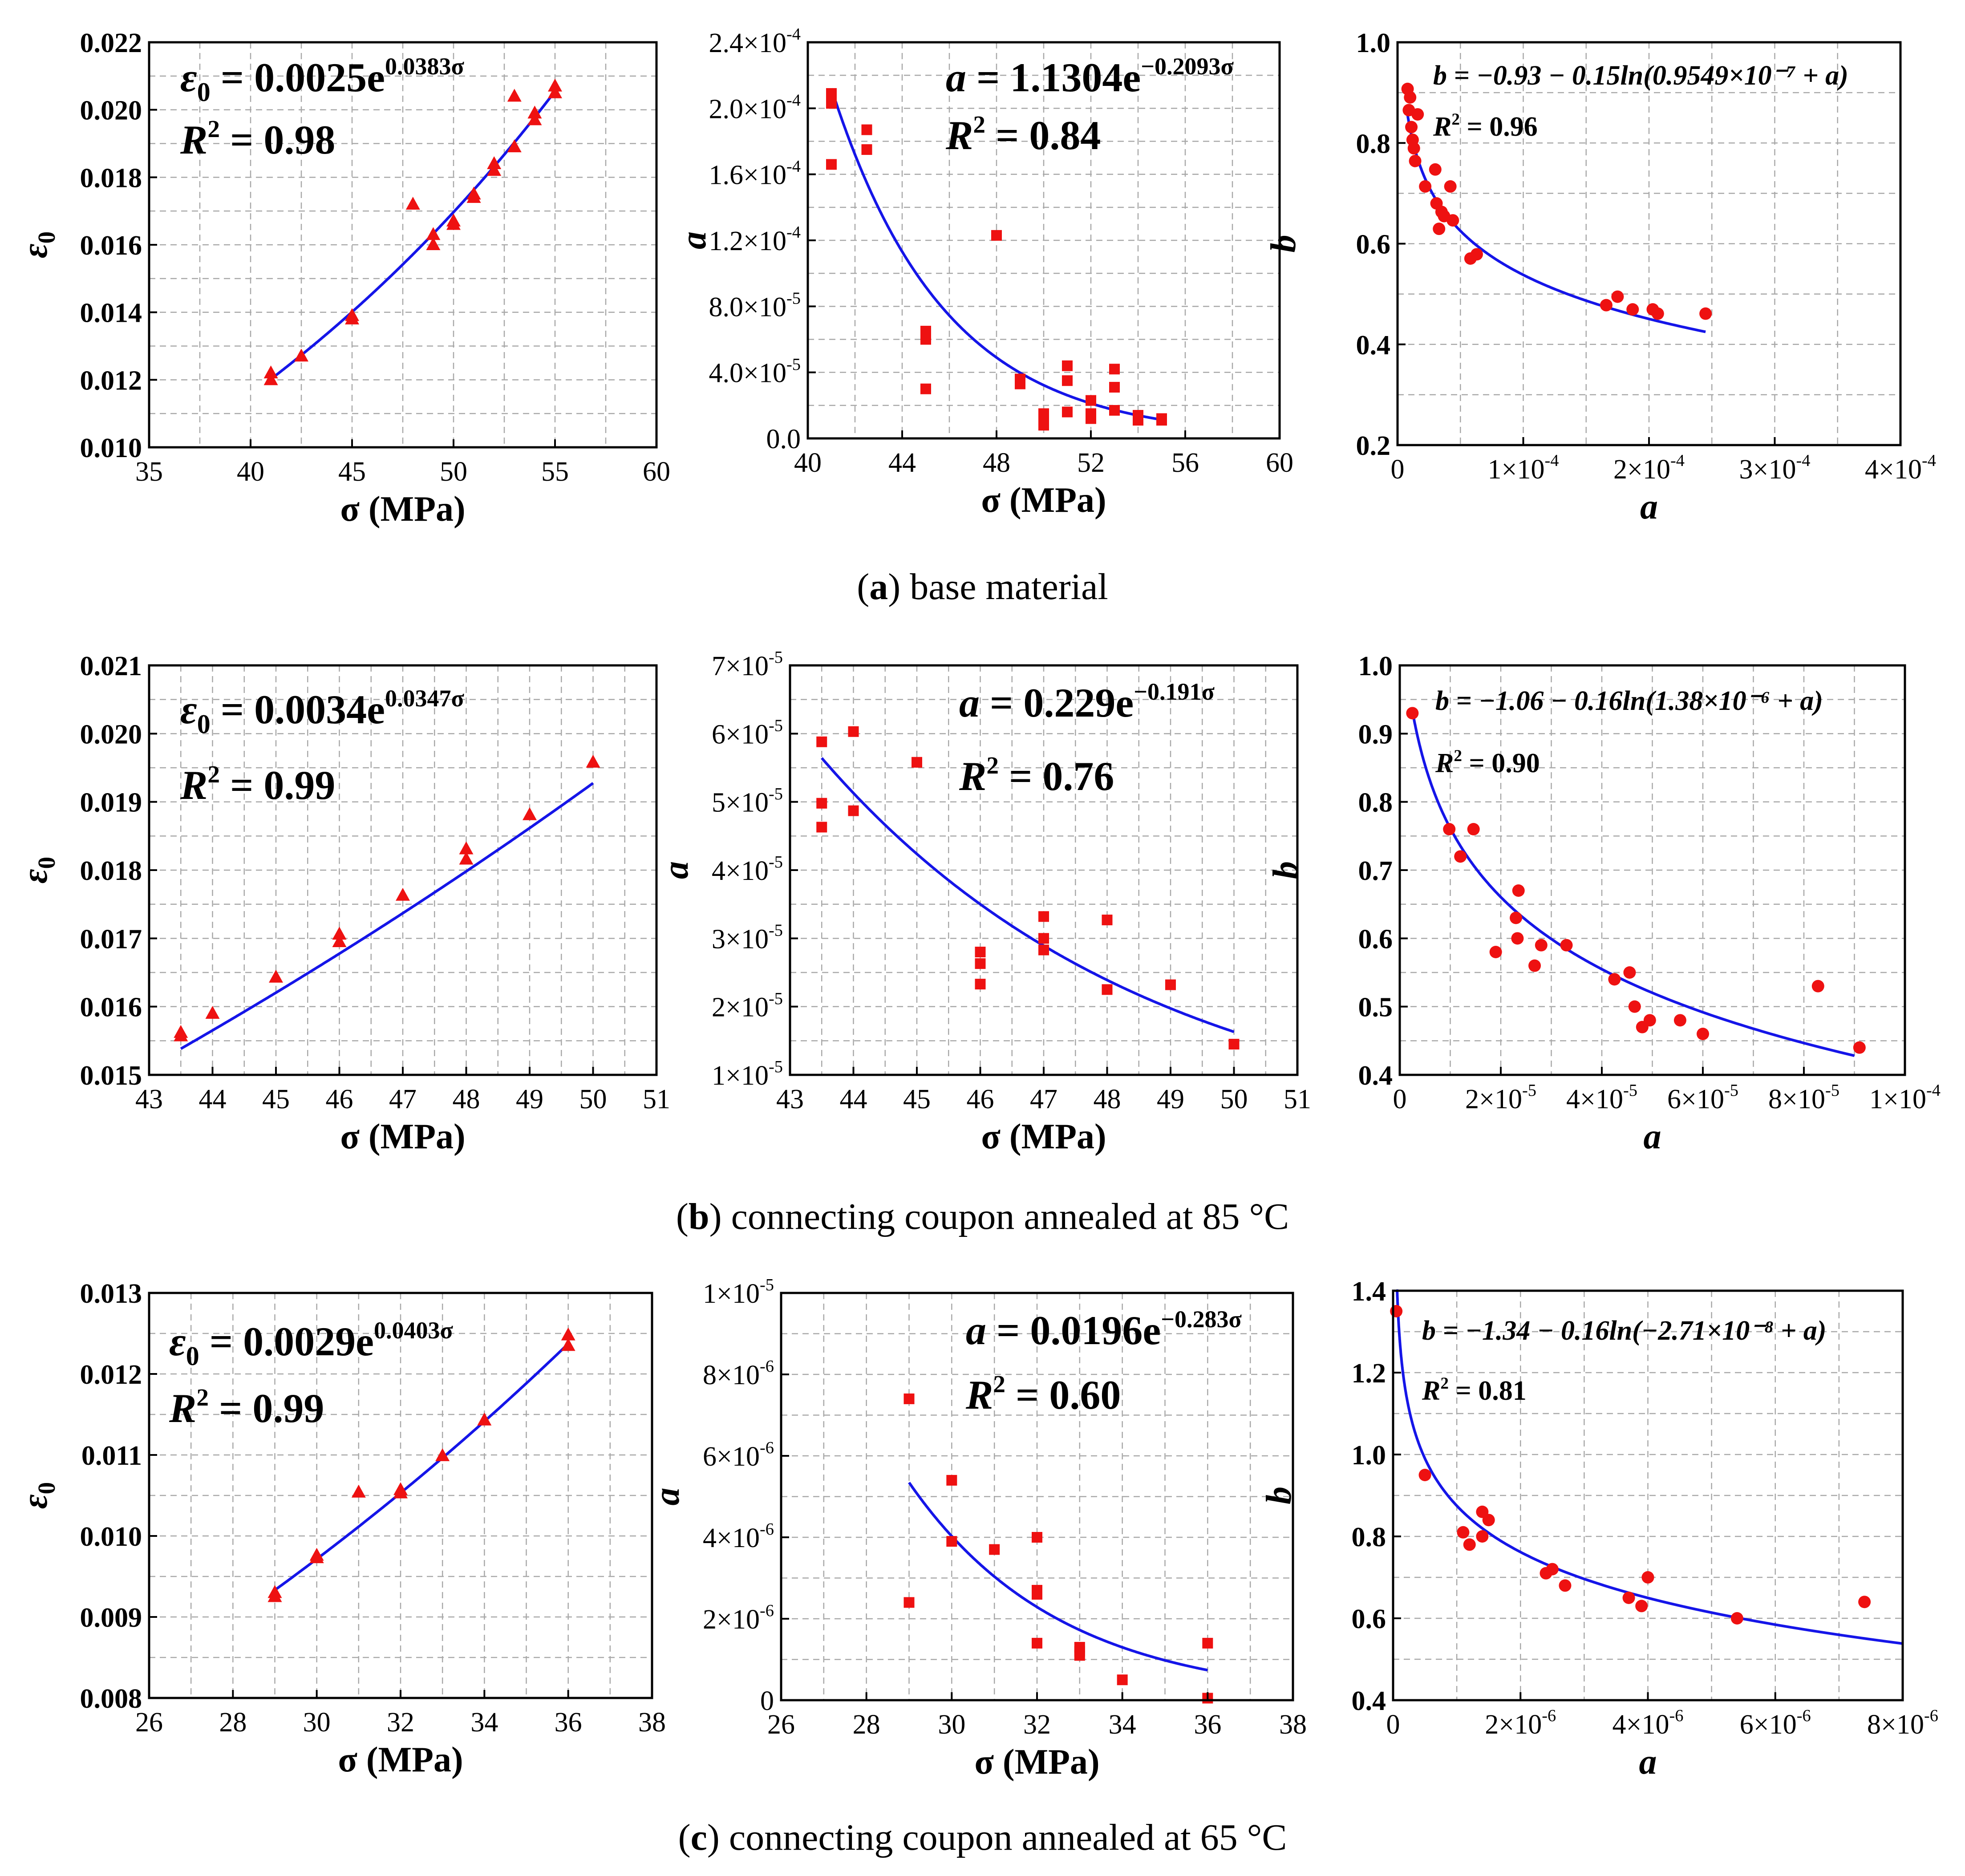 This screenshot has height=1876, width=1965. I want to click on y-tick-label: 0.019, so click(111, 803).